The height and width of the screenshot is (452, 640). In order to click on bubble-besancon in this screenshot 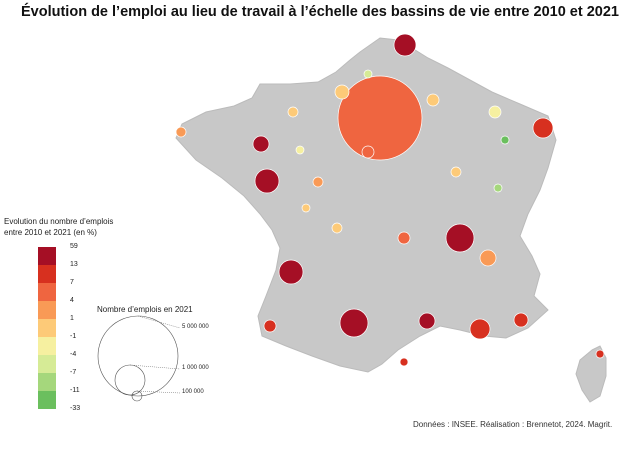, I will do `click(498, 188)`.